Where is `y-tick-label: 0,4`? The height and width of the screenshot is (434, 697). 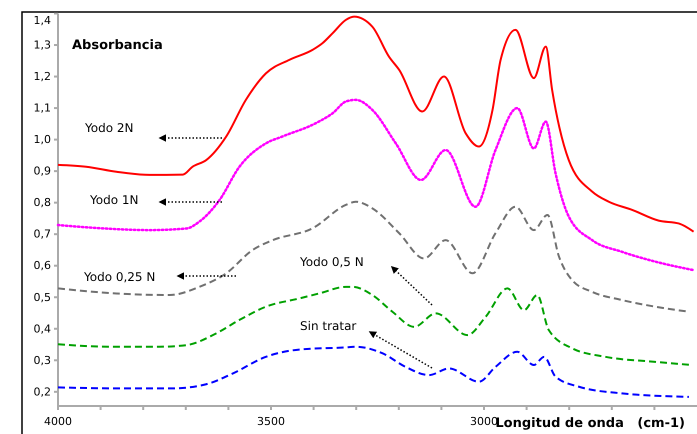 y-tick-label: 0,4 is located at coordinates (42, 329).